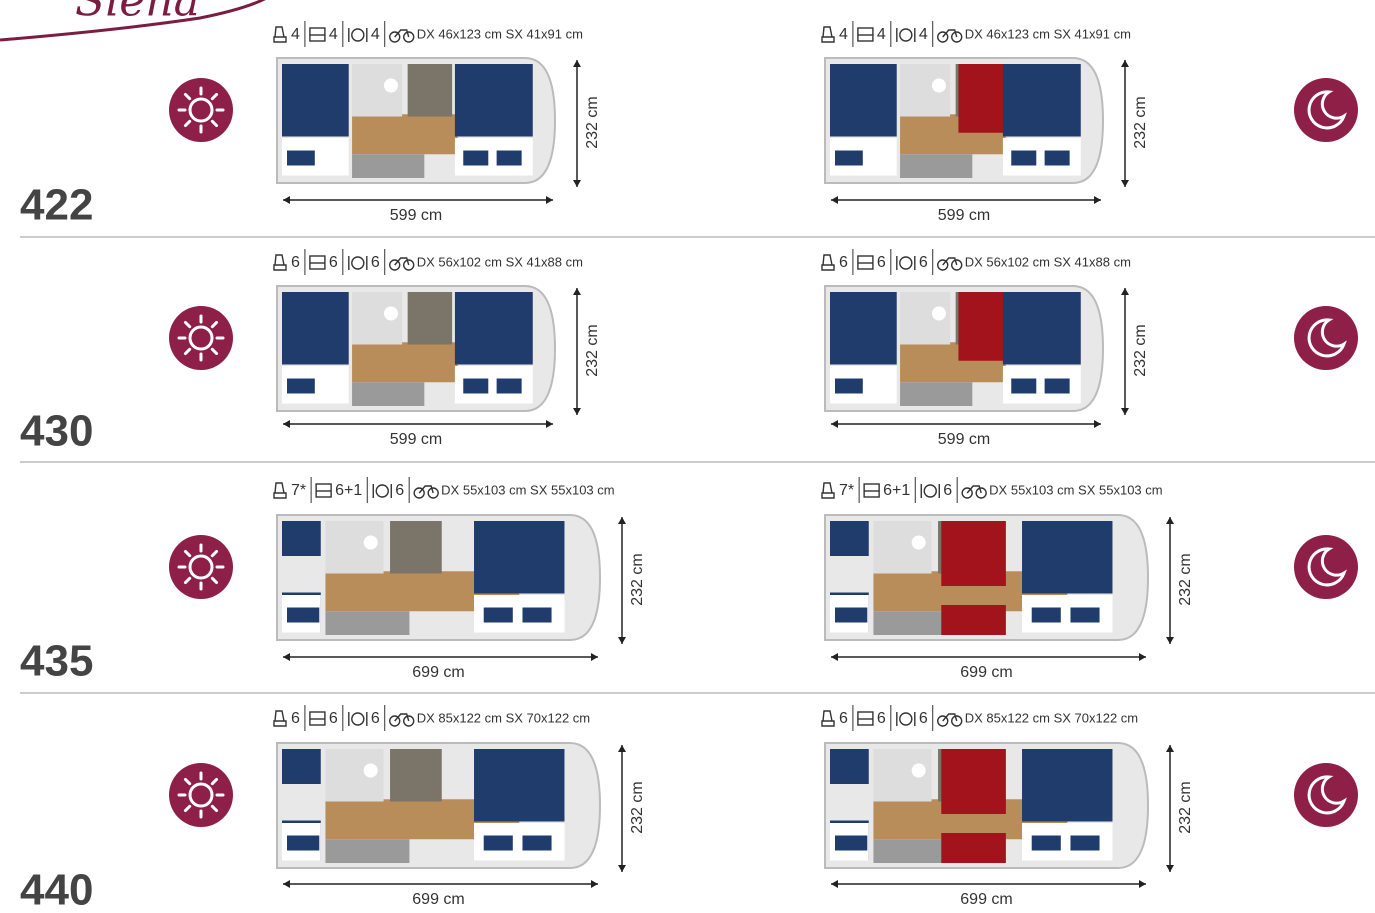 The height and width of the screenshot is (913, 1375). I want to click on wardrobe, so click(430, 318).